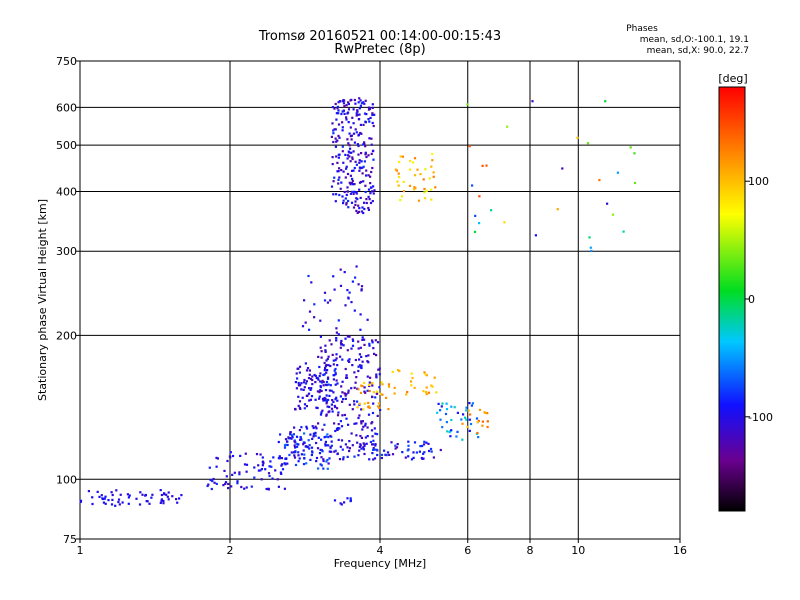 This screenshot has width=800, height=600. I want to click on y-tick-label: 400, so click(66, 191).